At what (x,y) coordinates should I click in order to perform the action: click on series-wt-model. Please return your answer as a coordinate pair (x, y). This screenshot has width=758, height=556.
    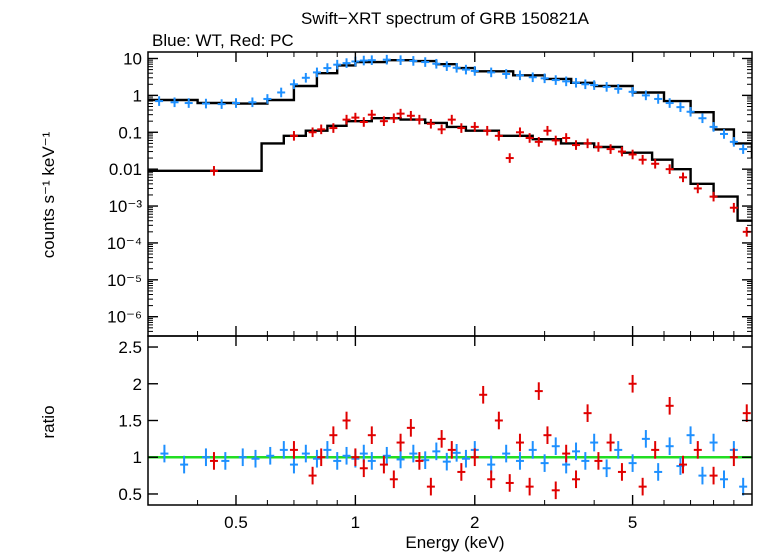
    Looking at the image, I should click on (450, 109).